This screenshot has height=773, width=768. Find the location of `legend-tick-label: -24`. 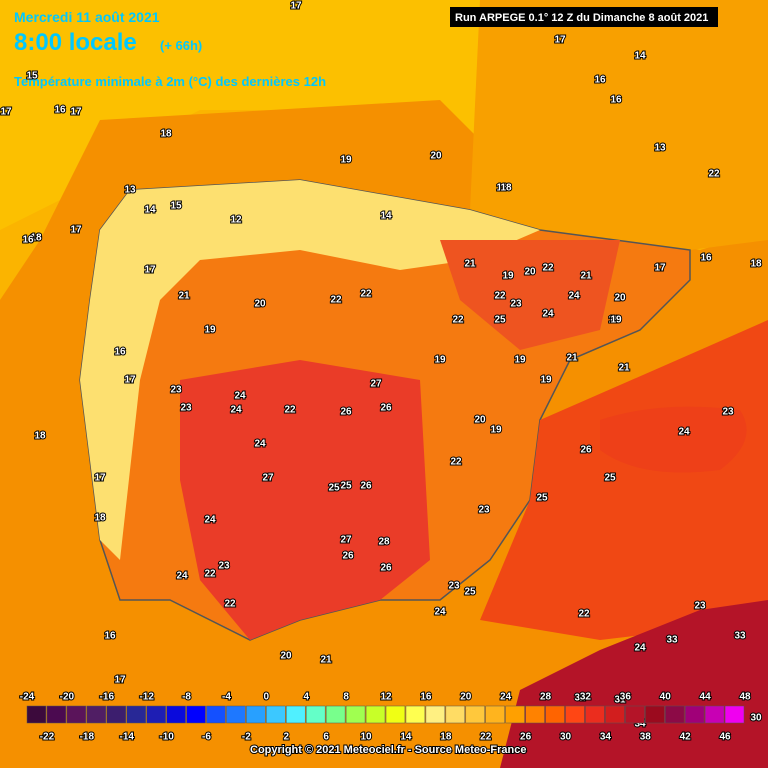

legend-tick-label: -24 is located at coordinates (27, 697).